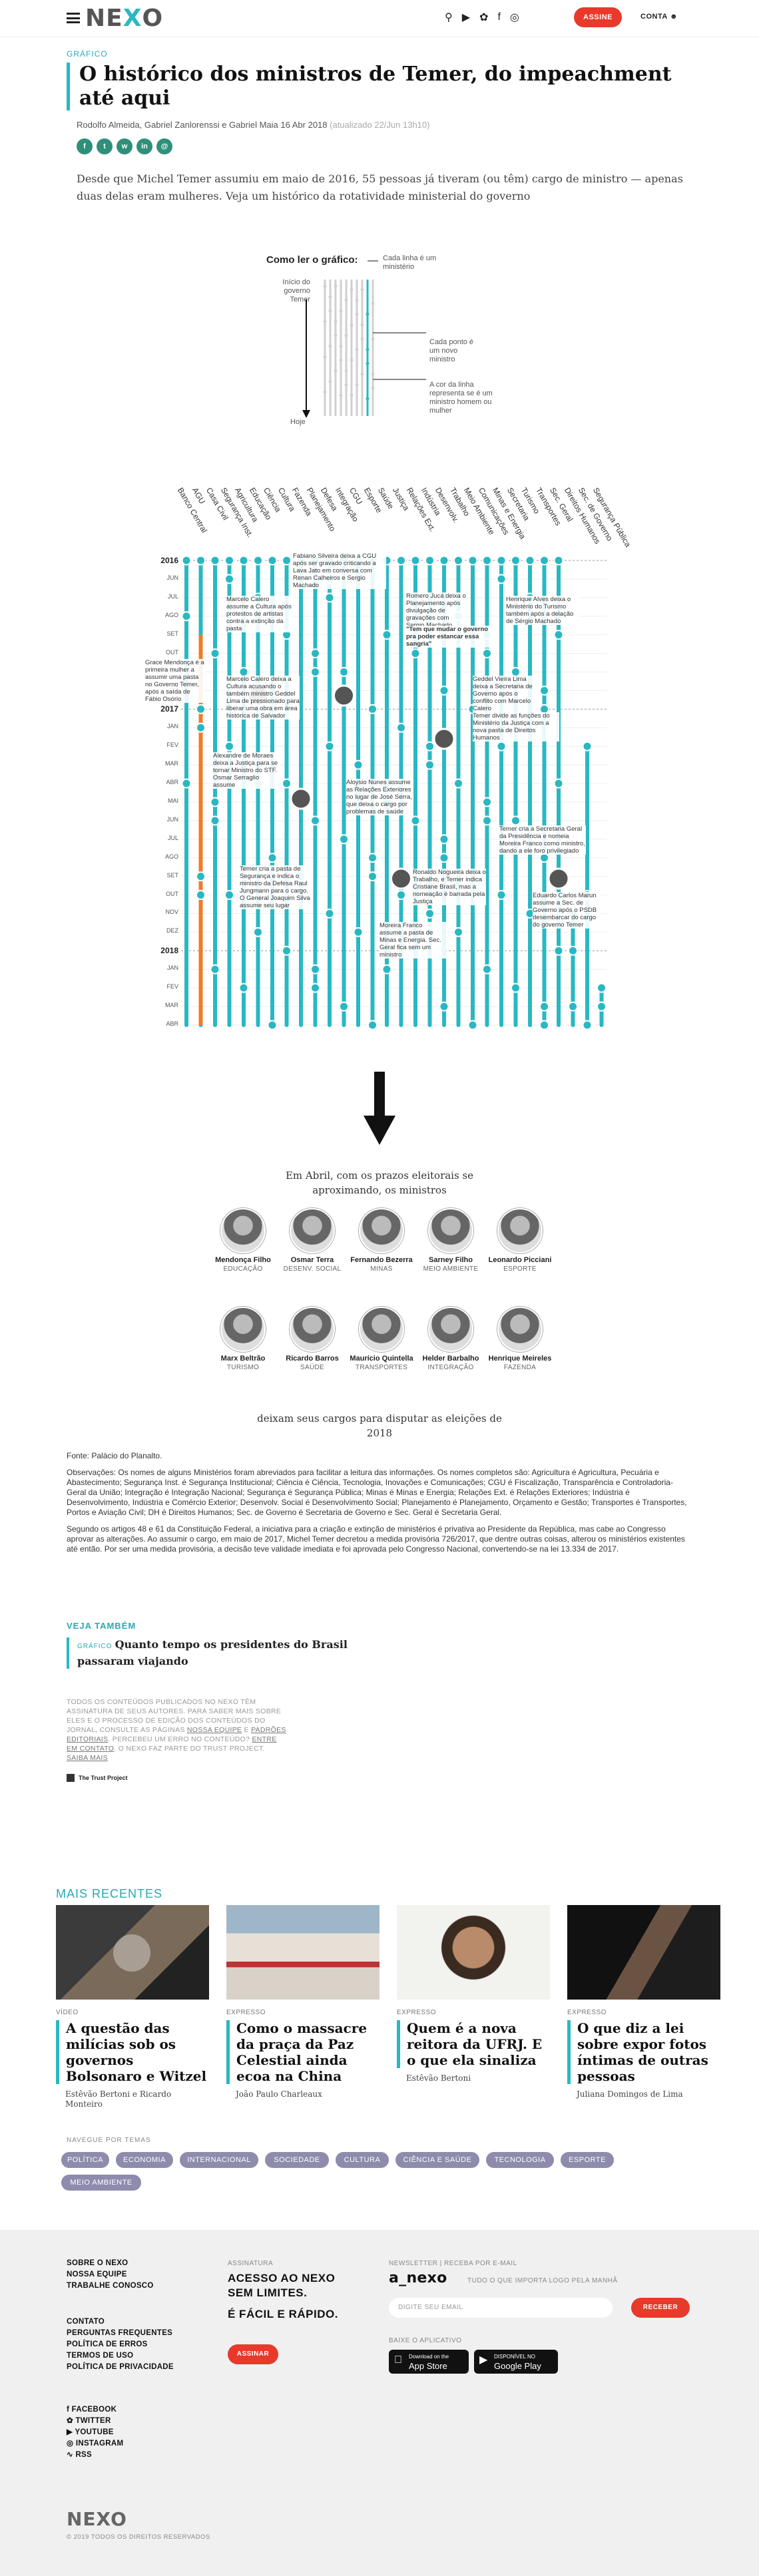 Image resolution: width=759 pixels, height=2576 pixels. I want to click on footer-link: TRABALHE CONOSCO, so click(110, 2286).